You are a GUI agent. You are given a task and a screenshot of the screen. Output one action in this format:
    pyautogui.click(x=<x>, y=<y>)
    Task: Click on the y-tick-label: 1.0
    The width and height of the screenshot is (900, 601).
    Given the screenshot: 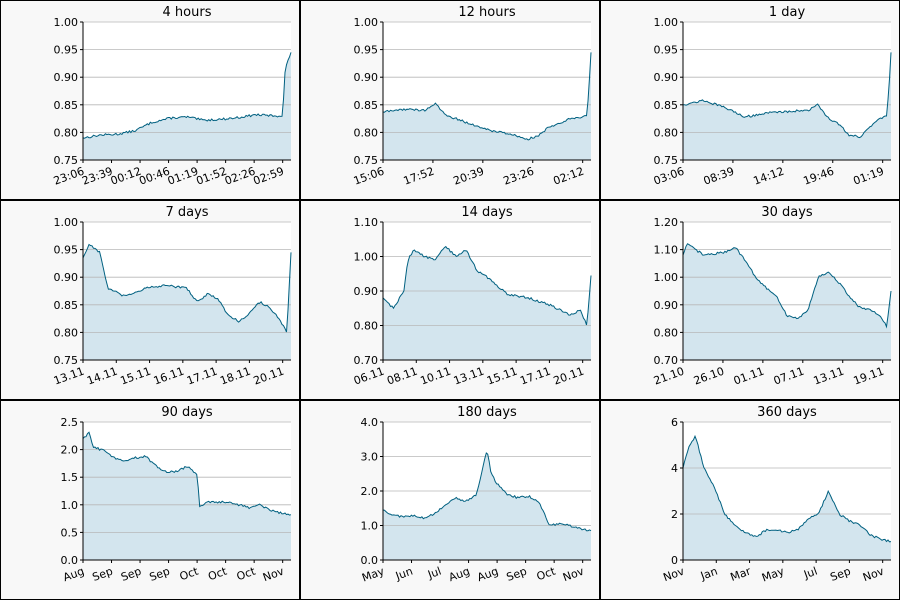 What is the action you would take?
    pyautogui.click(x=70, y=505)
    